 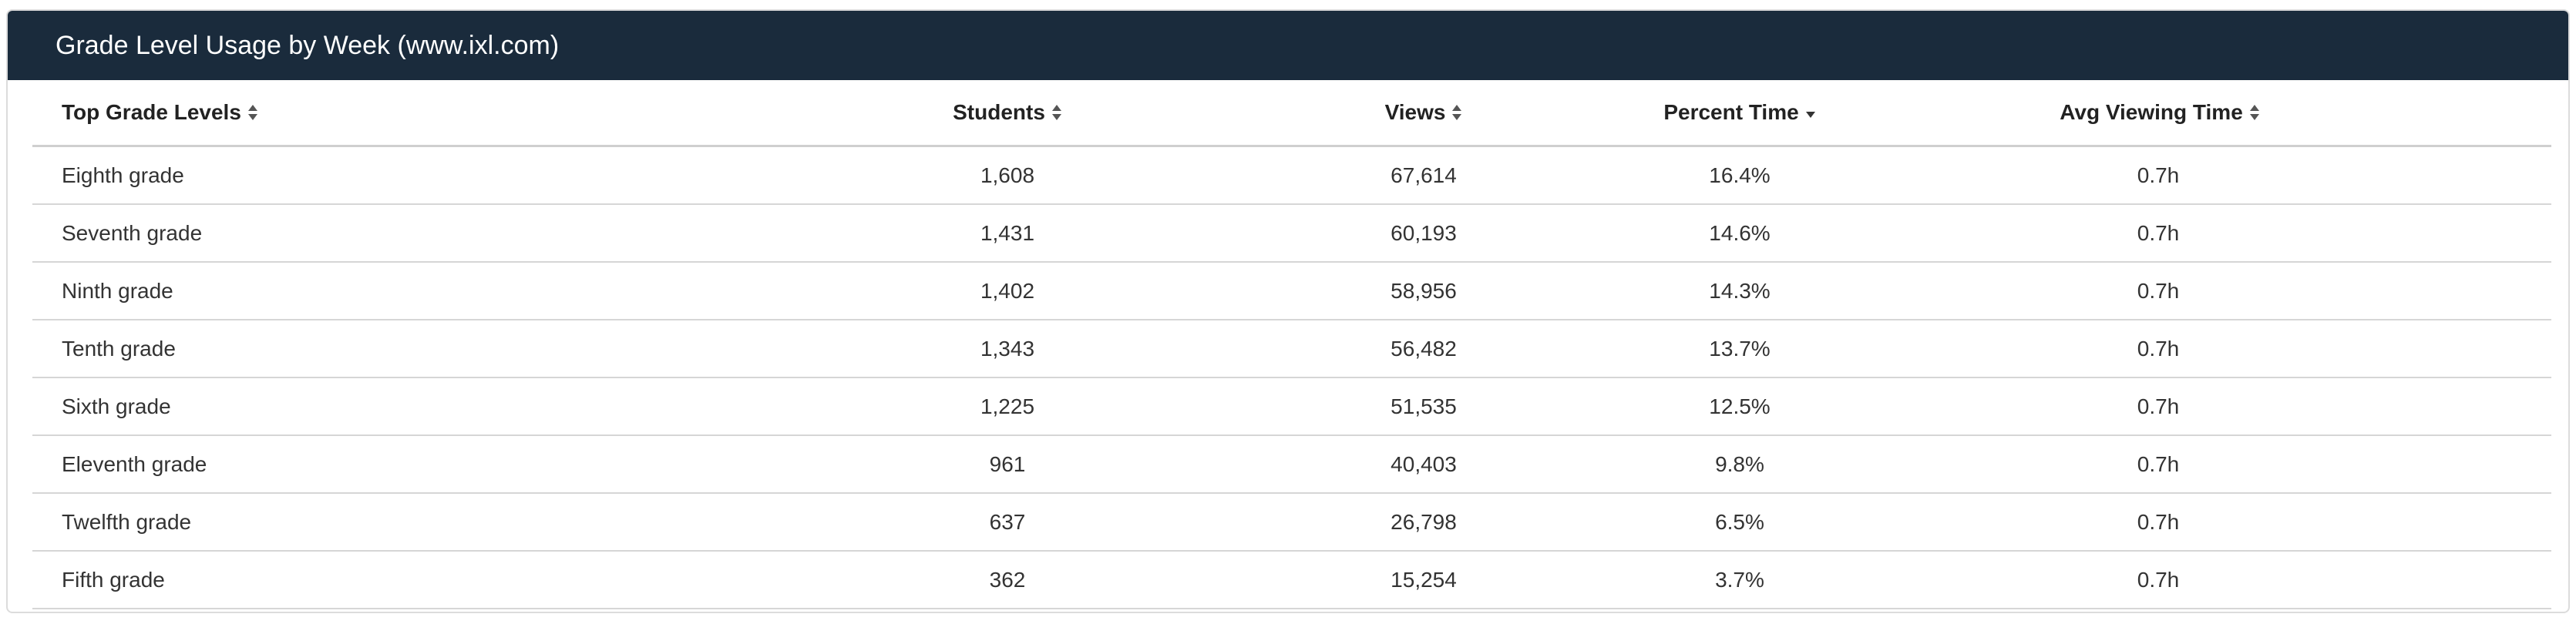 What do you see at coordinates (151, 112) in the screenshot?
I see `column-header-label: Top Grade Levels` at bounding box center [151, 112].